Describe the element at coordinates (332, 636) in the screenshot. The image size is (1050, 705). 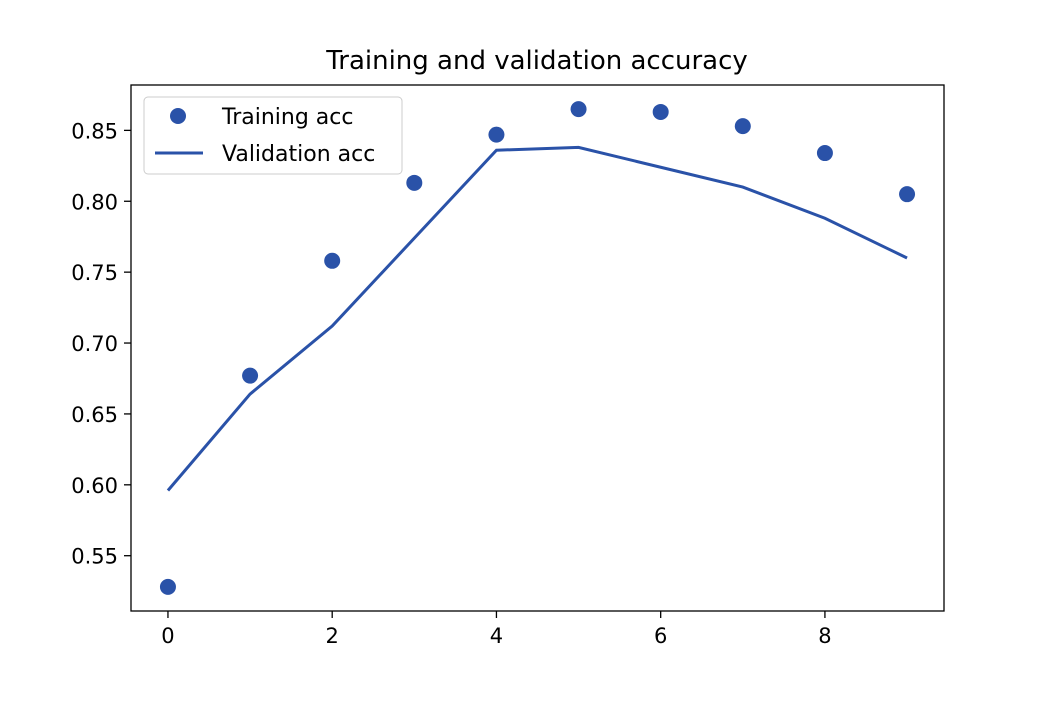
I see `x-tick-label: 2` at that location.